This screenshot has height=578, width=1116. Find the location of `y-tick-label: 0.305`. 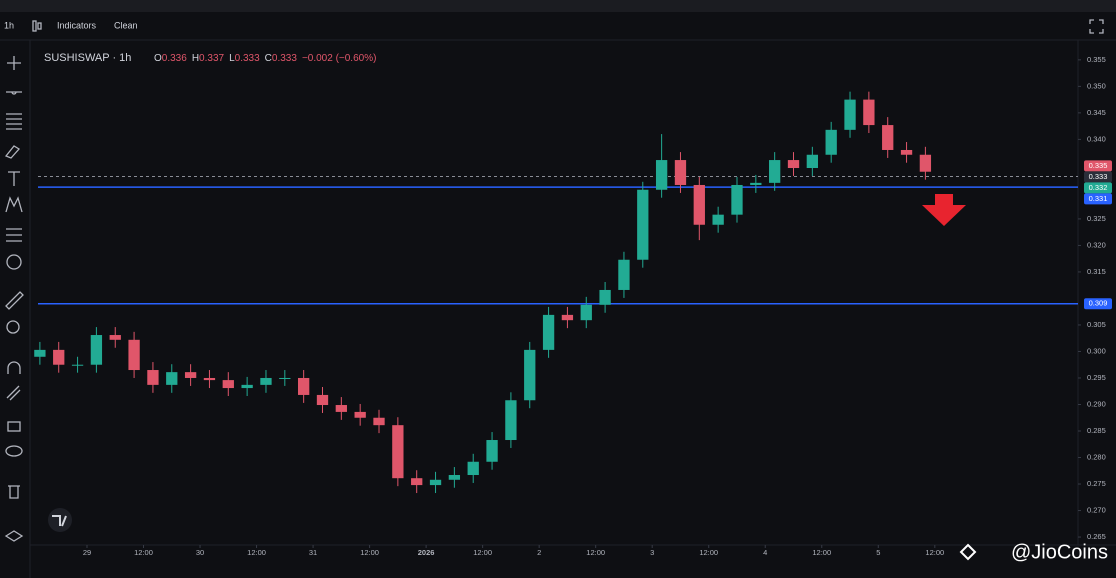

y-tick-label: 0.305 is located at coordinates (1096, 324).